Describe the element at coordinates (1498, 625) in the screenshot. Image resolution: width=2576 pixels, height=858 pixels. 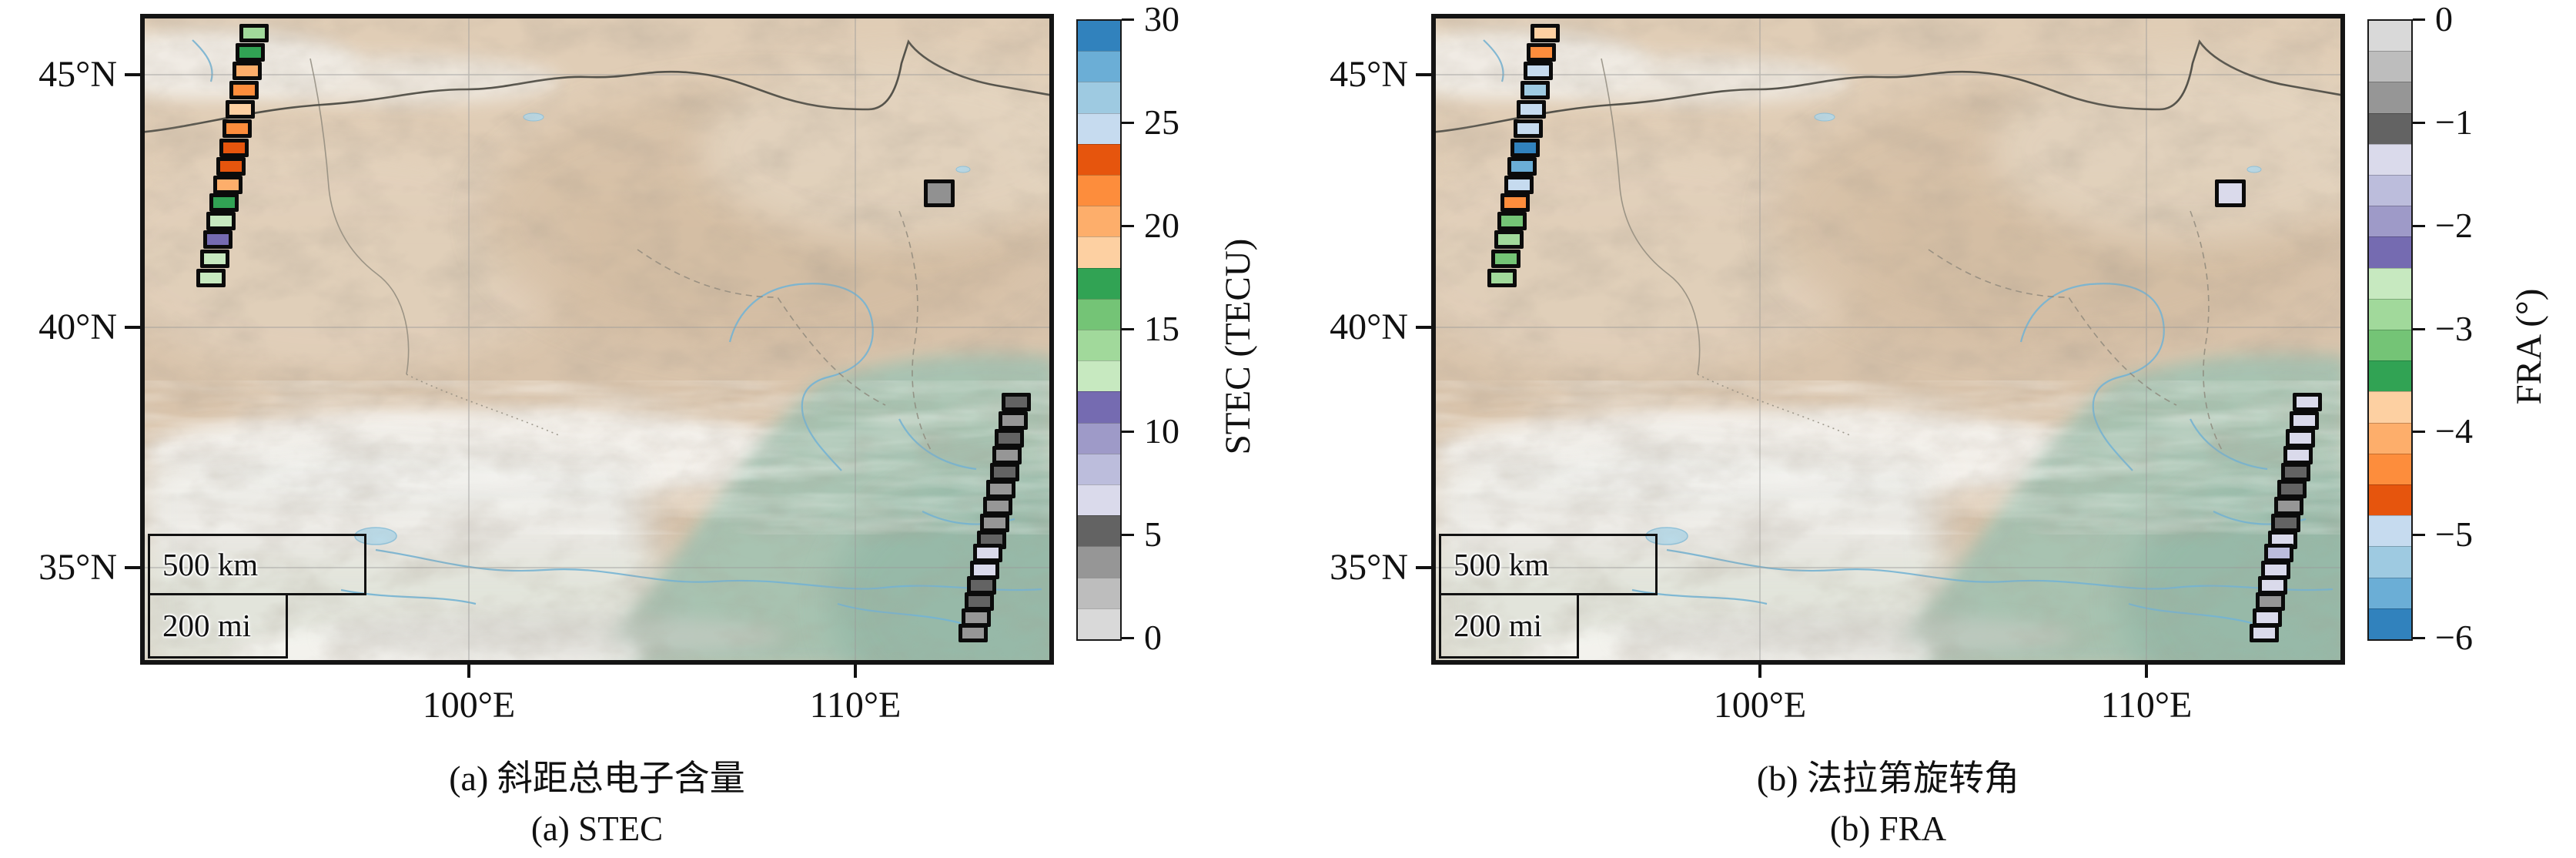
I see `scalebar-mi-label: 200 mi` at that location.